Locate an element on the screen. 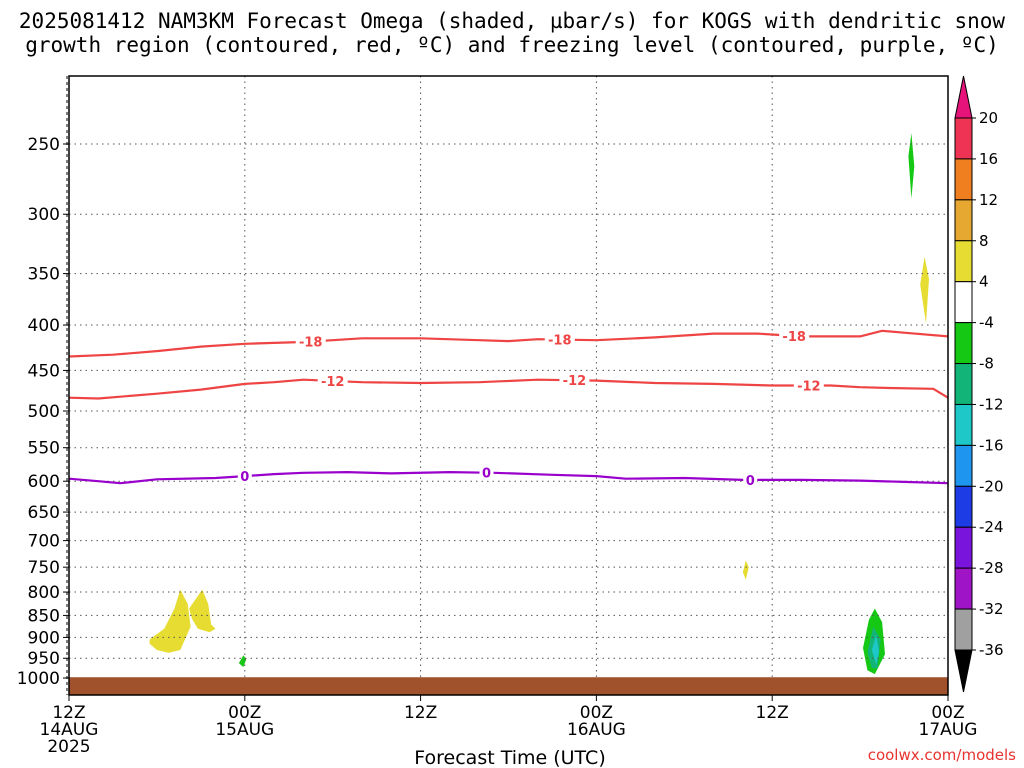 This screenshot has height=768, width=1024. x-tick-label: 17AUG is located at coordinates (948, 730).